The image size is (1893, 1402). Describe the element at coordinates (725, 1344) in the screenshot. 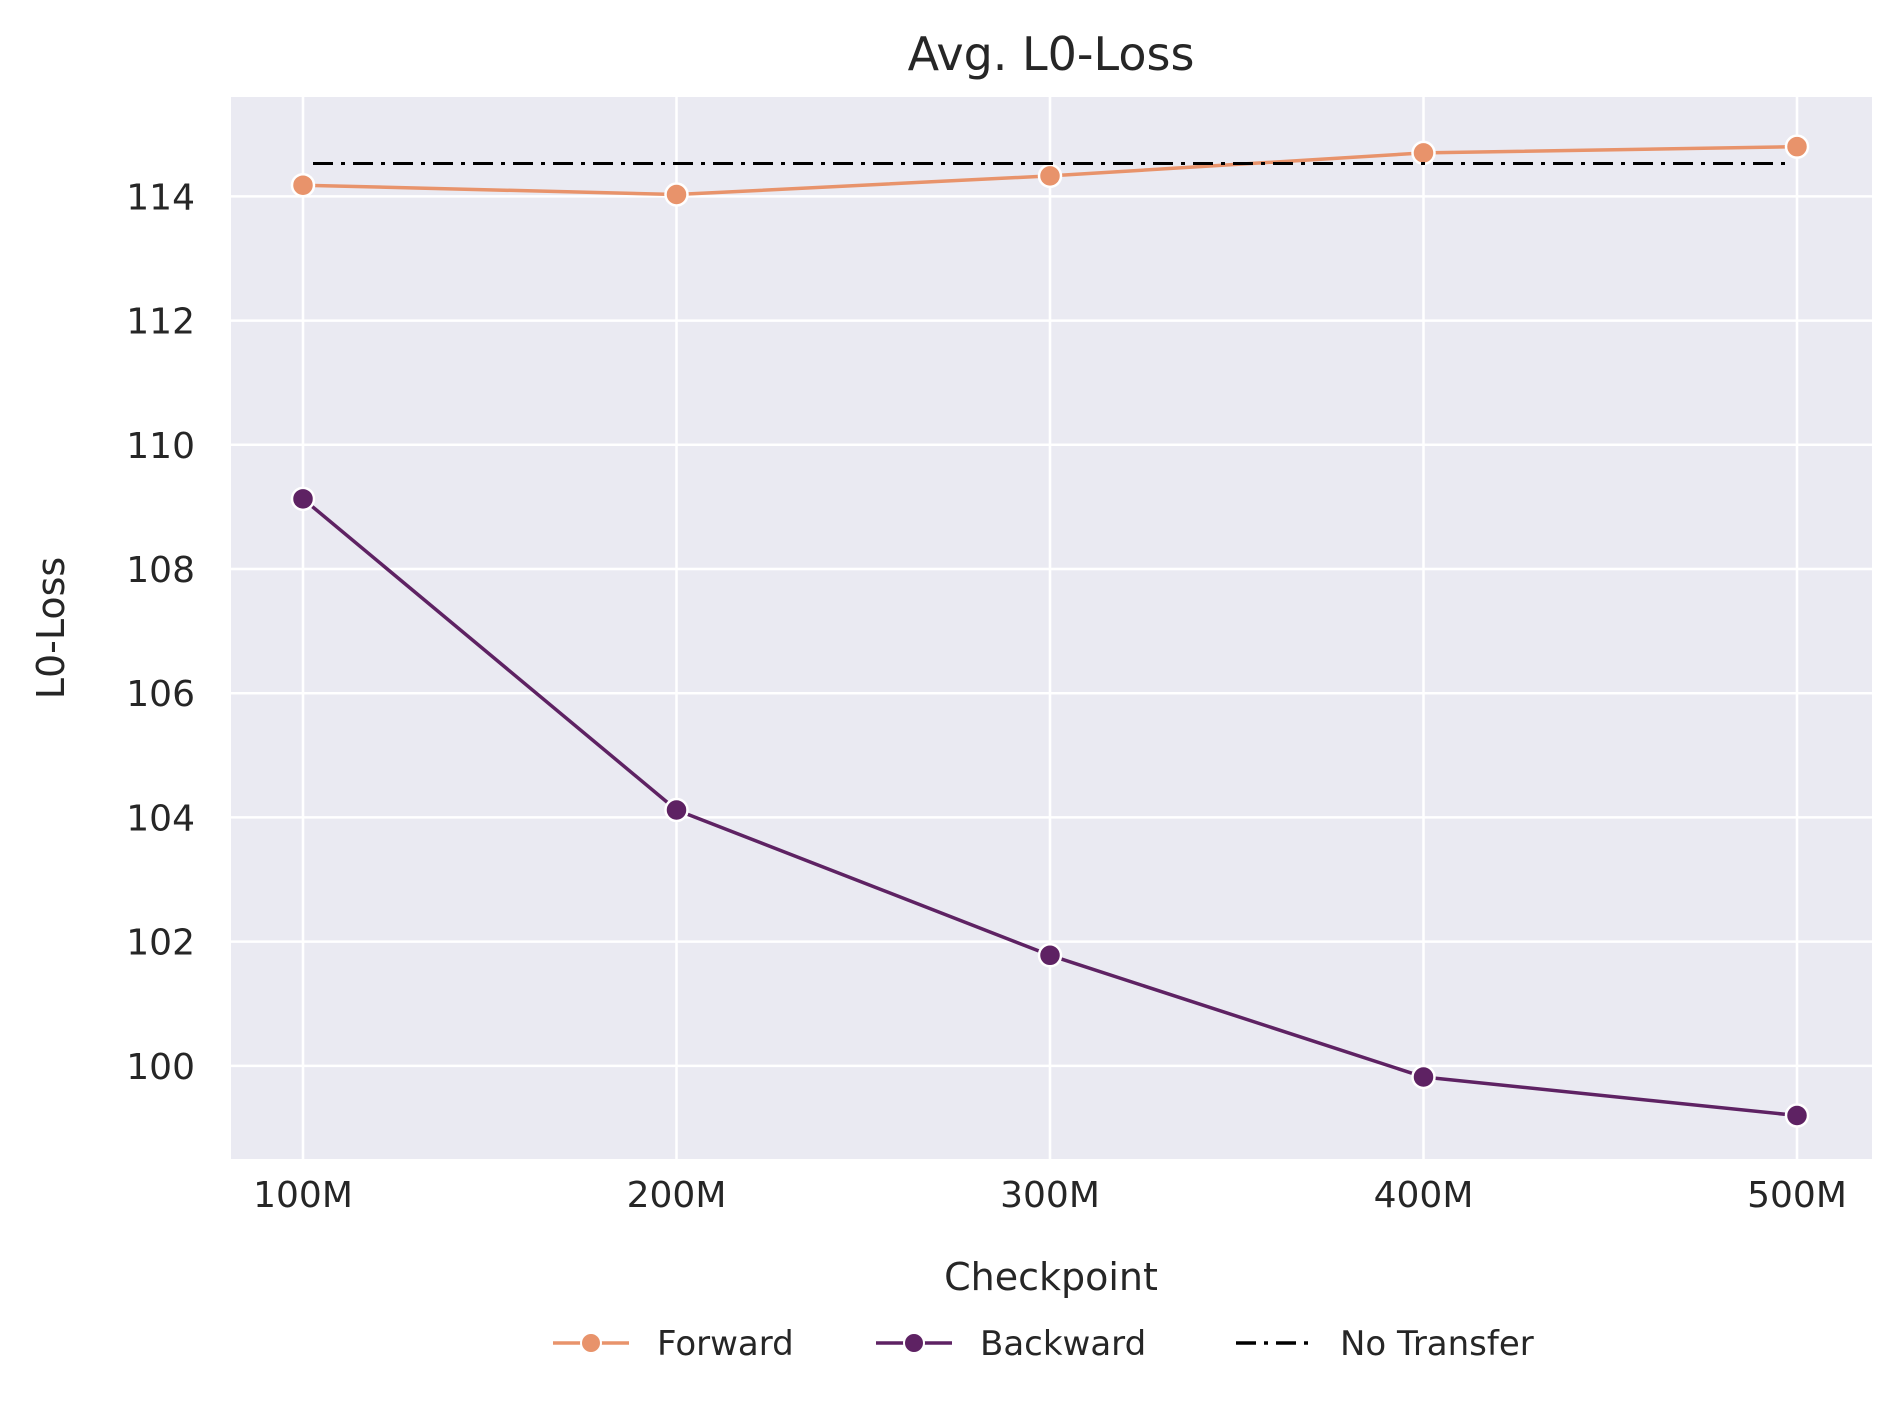

I see `legend-label: Forward` at that location.